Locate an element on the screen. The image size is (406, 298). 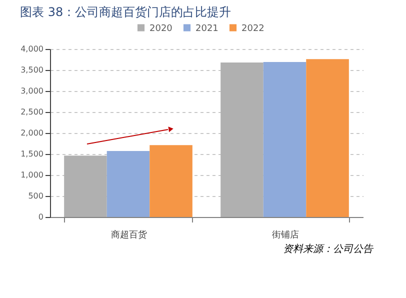
y-tick-label: 1,500 is located at coordinates (32, 154).